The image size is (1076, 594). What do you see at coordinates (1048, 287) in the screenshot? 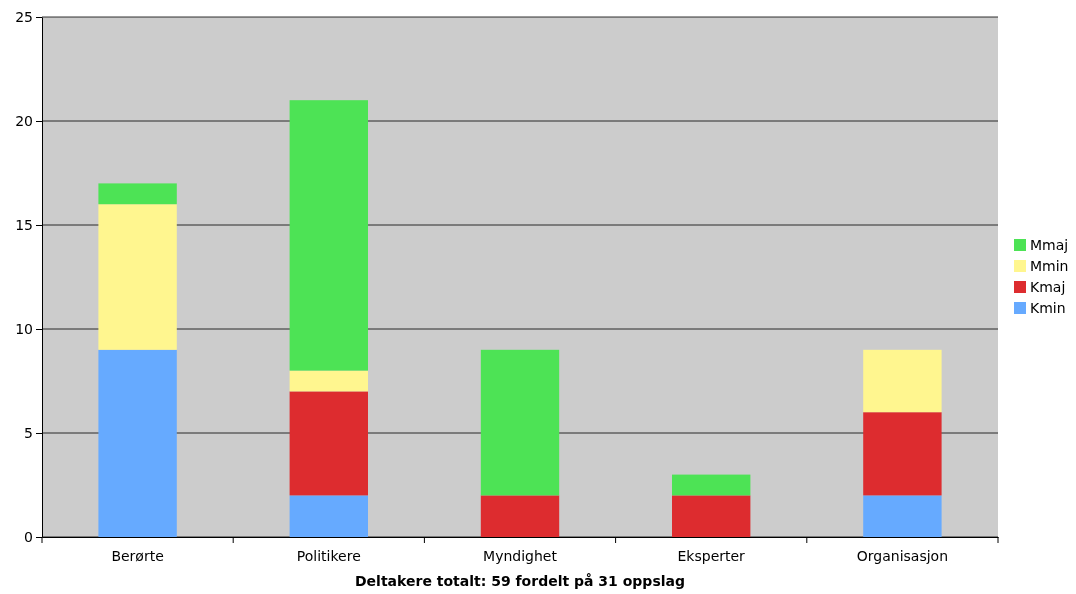
I see `legend-label: Kmaj` at bounding box center [1048, 287].